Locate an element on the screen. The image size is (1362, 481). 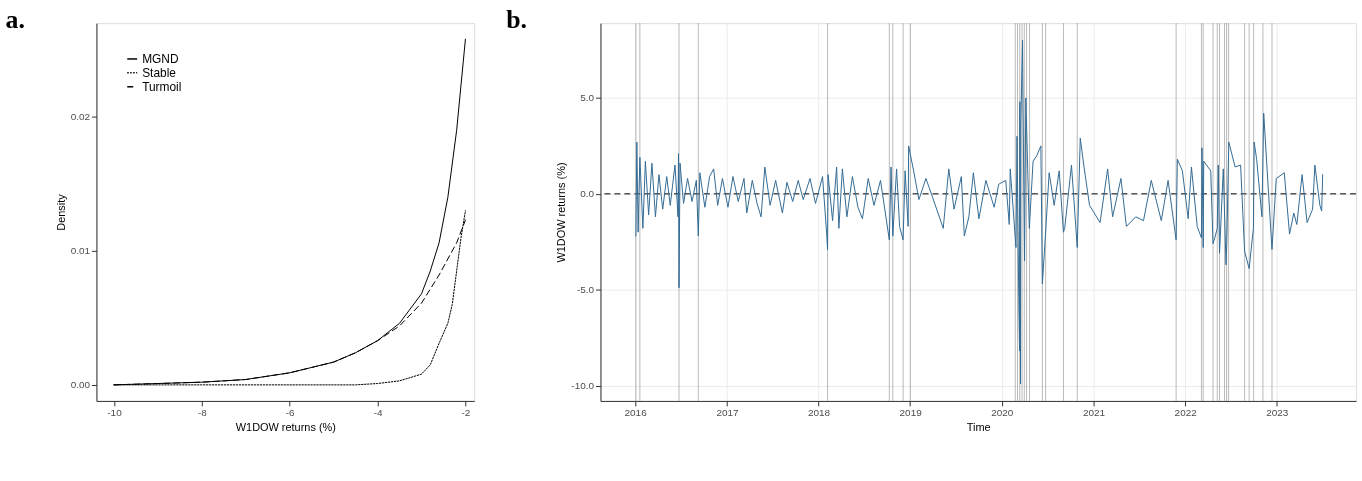
y-tick-label: -10.0 is located at coordinates (583, 386).